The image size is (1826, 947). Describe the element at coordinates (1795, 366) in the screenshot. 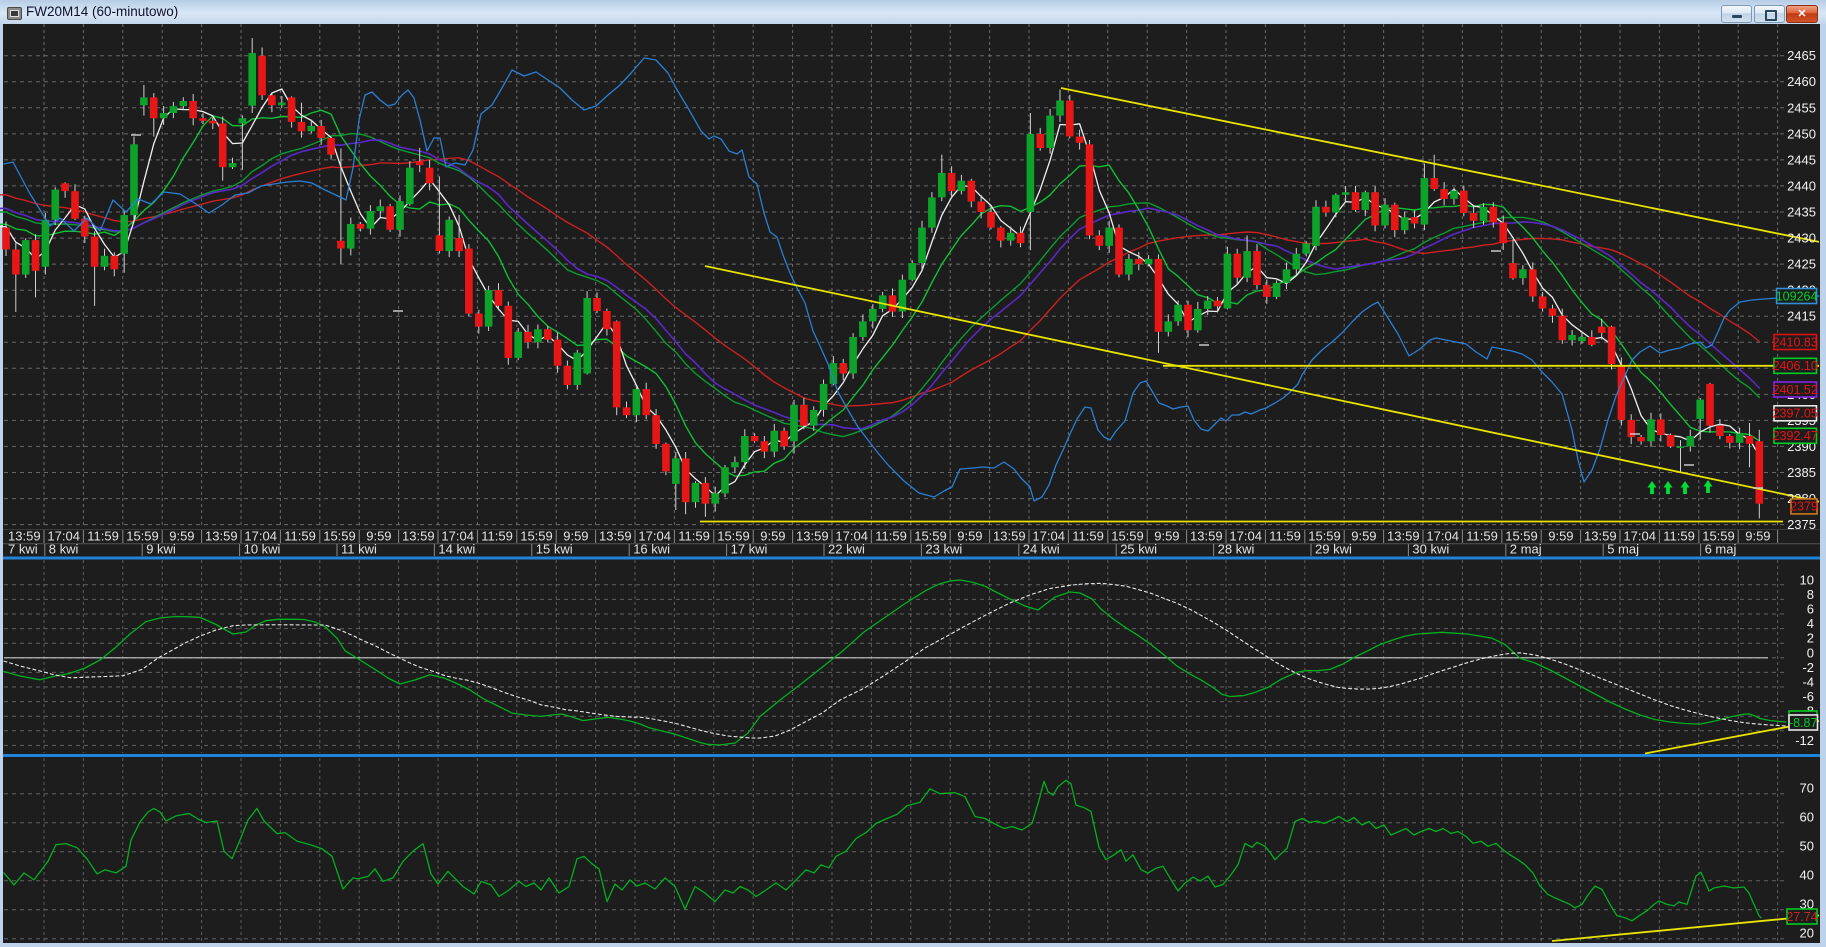

I see `svg-text: 2406.10` at that location.